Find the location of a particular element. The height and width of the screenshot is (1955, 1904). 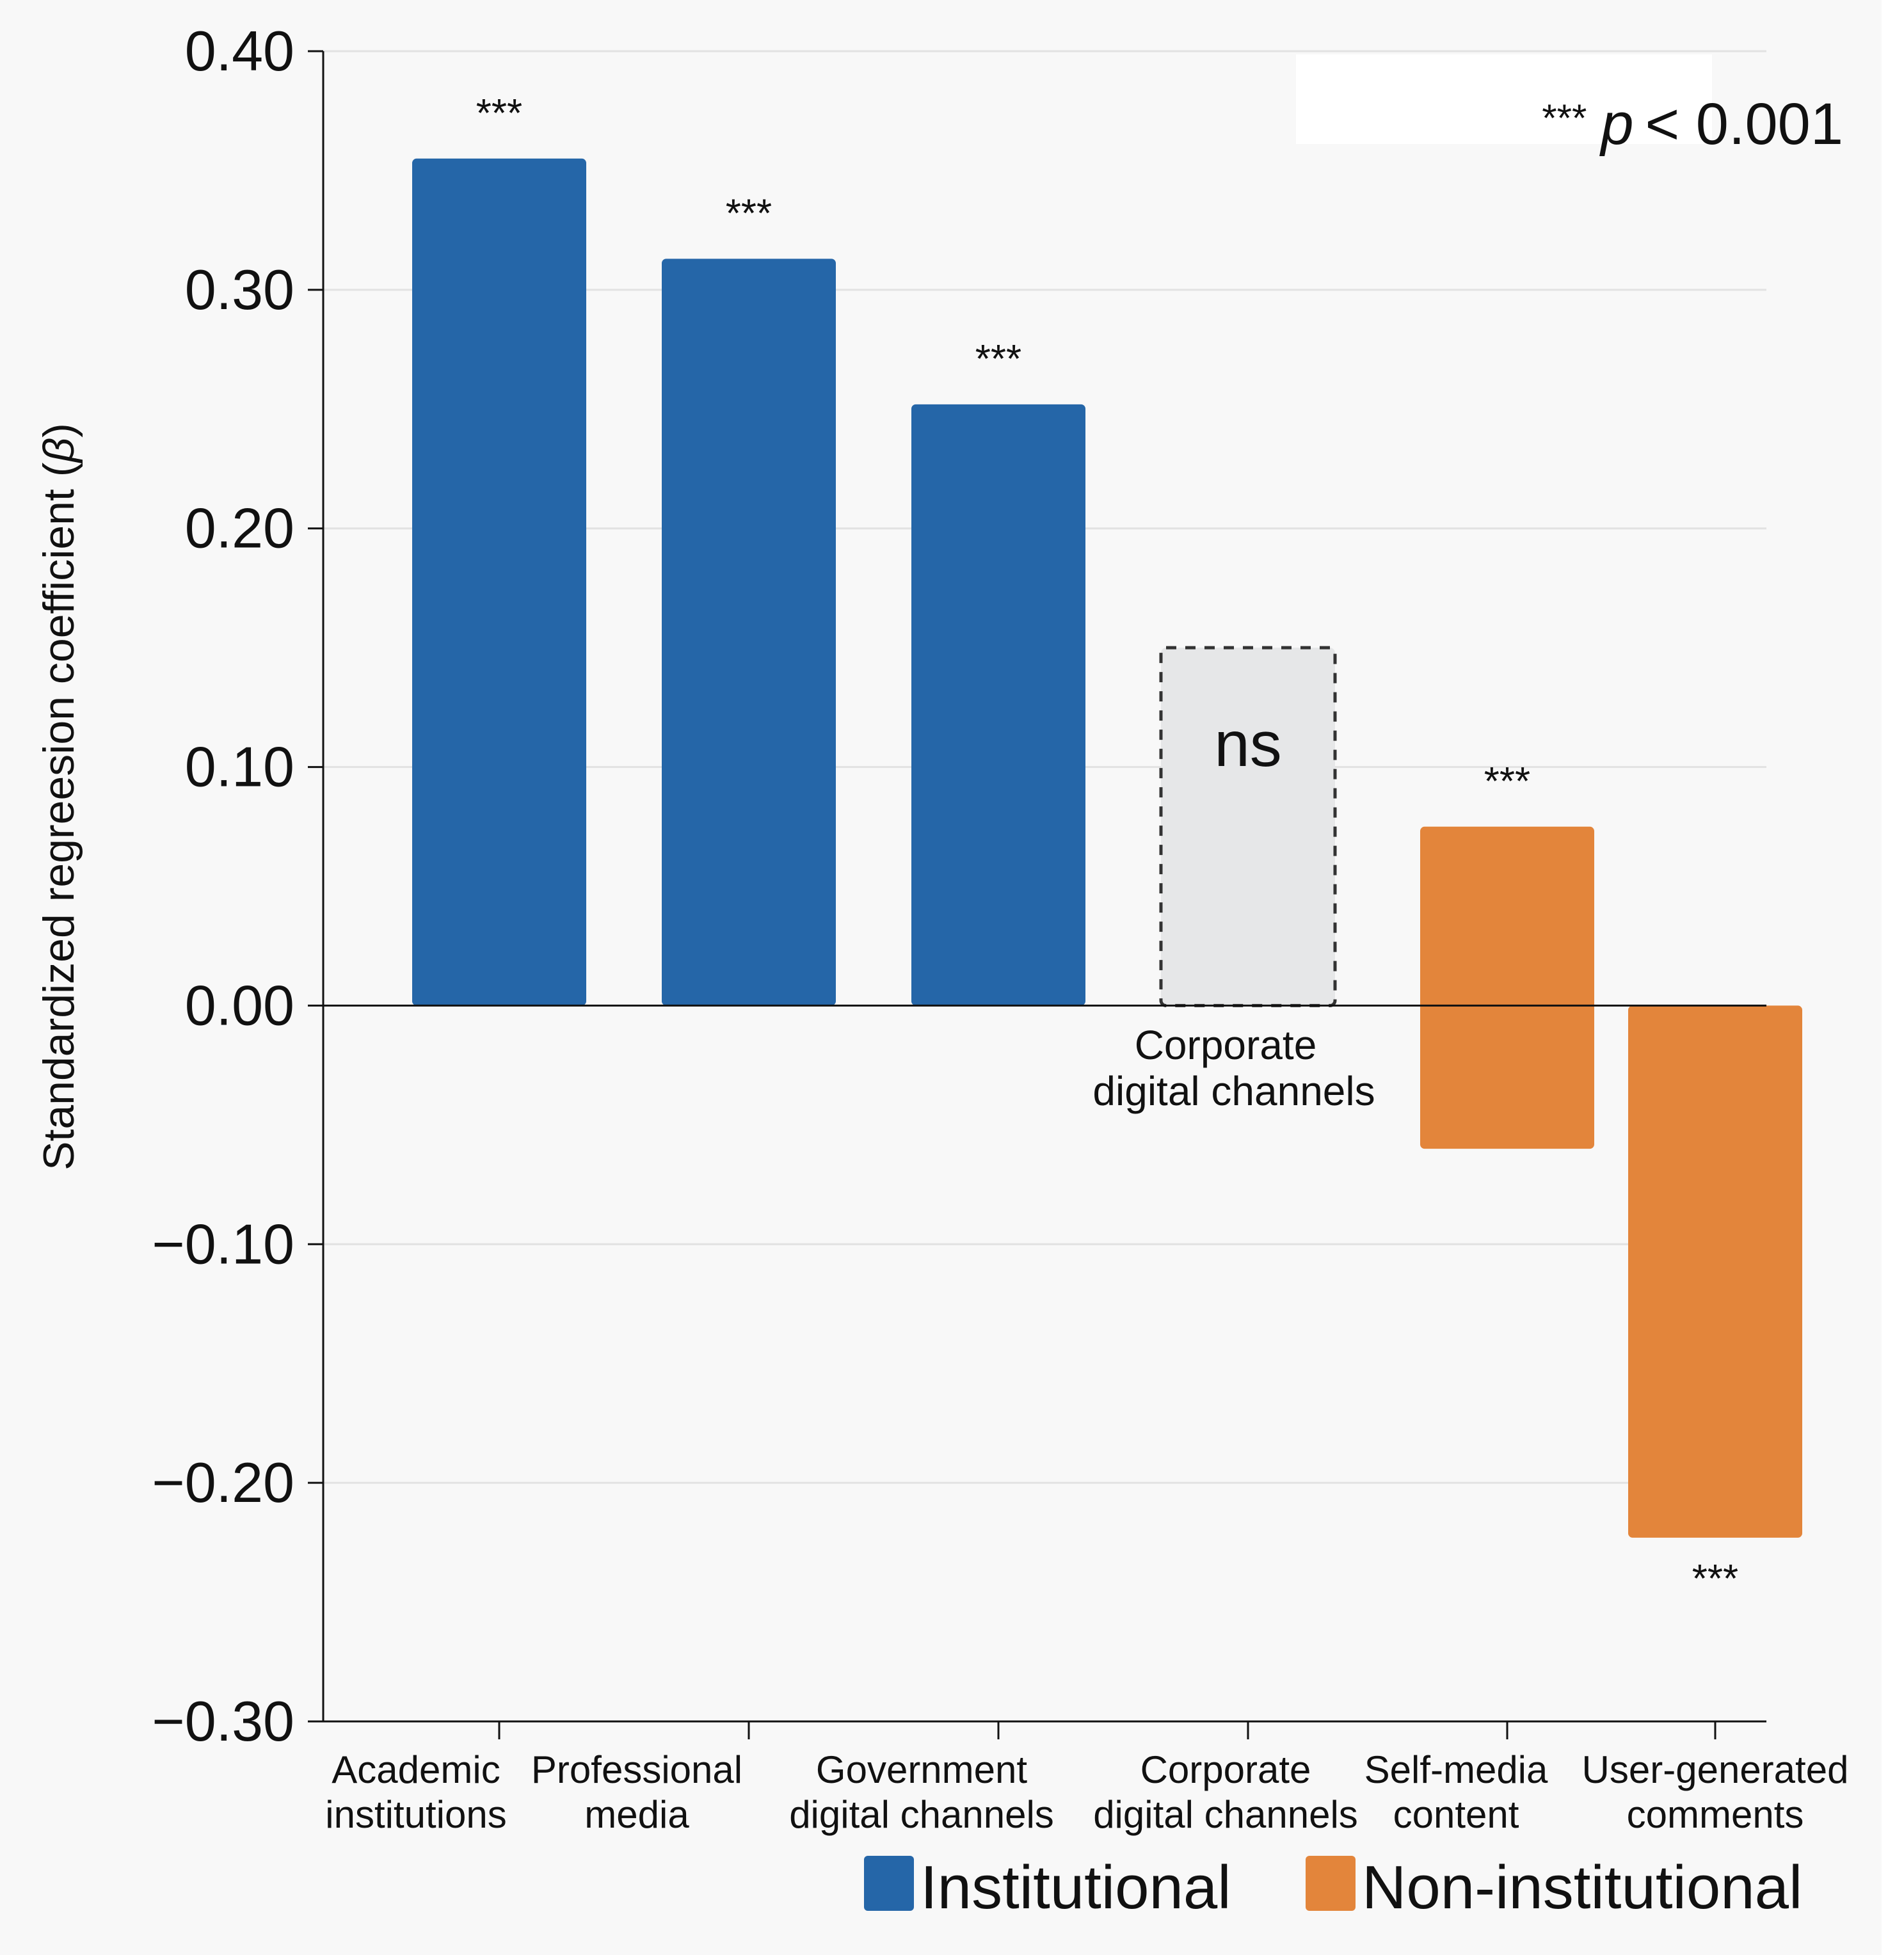

significance-note: *** p < 0.001 is located at coordinates (1692, 124).